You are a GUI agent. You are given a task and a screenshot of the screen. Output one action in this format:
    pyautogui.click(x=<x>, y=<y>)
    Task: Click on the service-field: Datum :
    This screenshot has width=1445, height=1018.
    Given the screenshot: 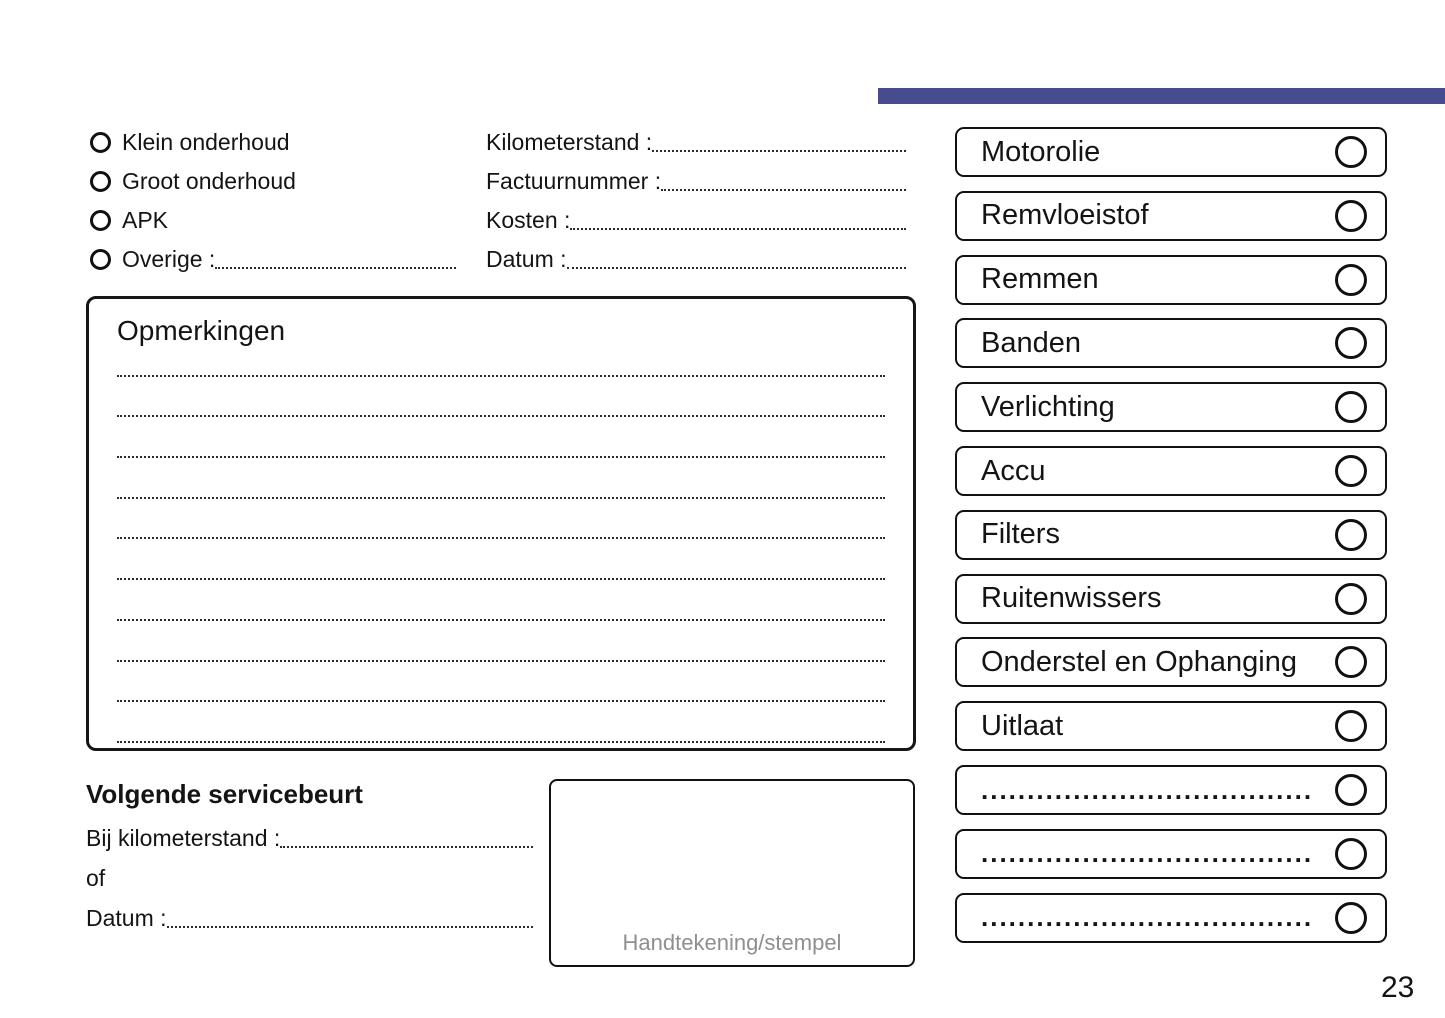 What is the action you would take?
    pyautogui.click(x=696, y=259)
    